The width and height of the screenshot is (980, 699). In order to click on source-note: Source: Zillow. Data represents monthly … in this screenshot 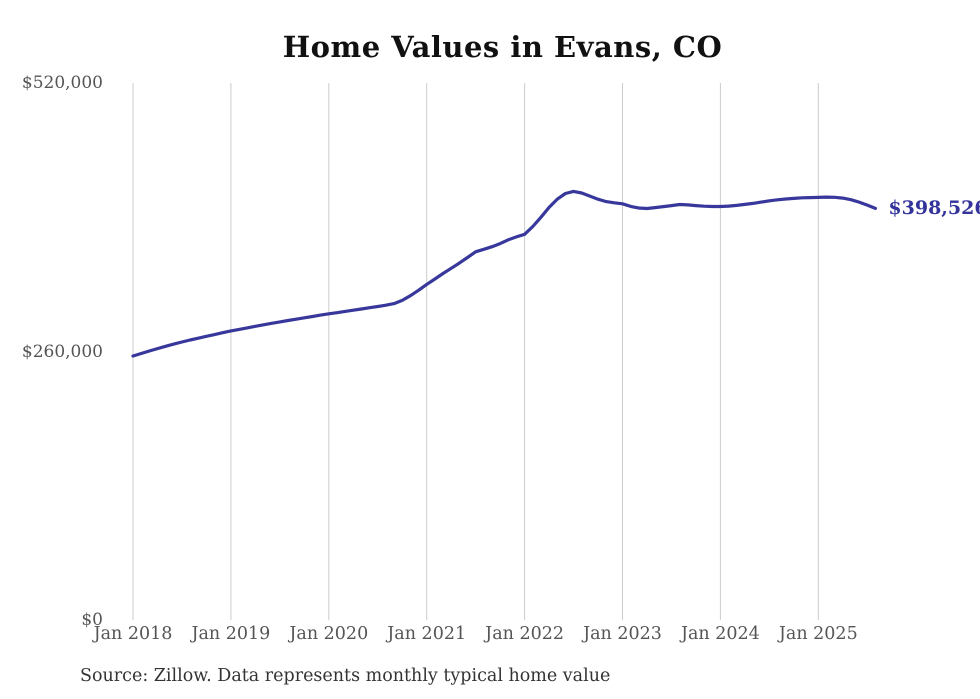, I will do `click(345, 676)`.